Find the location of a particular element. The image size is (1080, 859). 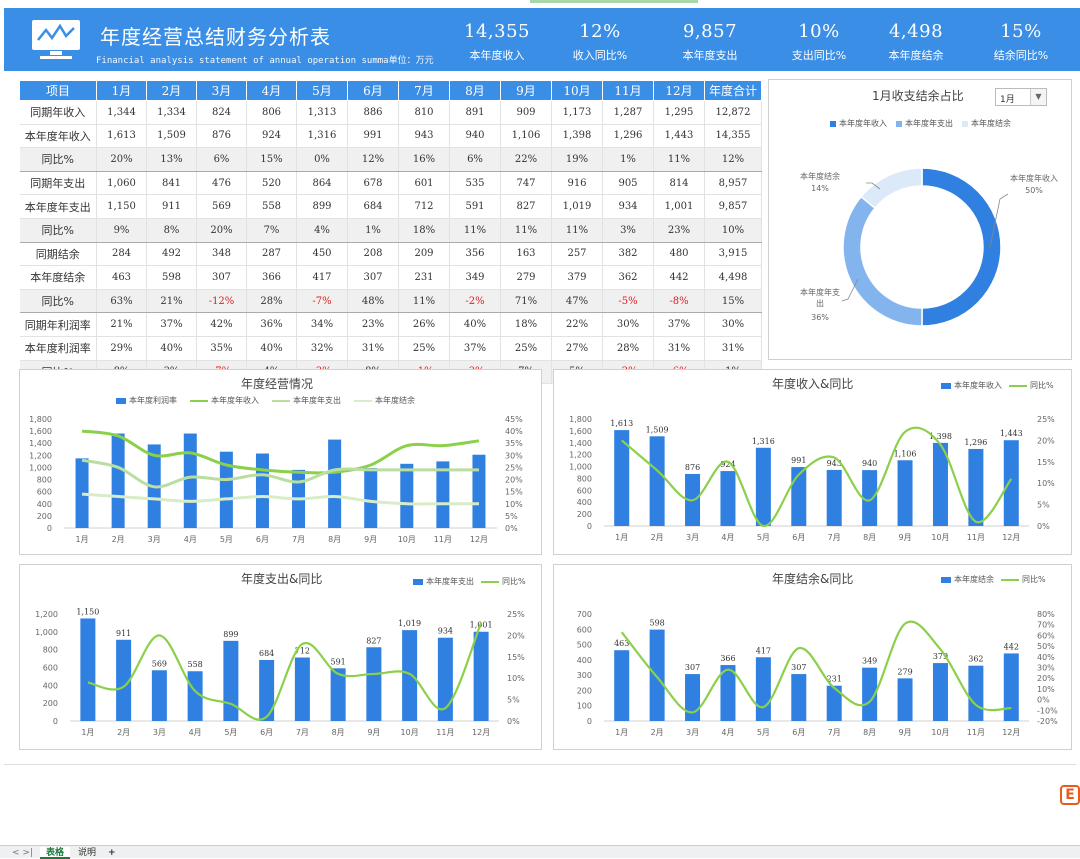

app-corner-icon: E is located at coordinates (1070, 795).